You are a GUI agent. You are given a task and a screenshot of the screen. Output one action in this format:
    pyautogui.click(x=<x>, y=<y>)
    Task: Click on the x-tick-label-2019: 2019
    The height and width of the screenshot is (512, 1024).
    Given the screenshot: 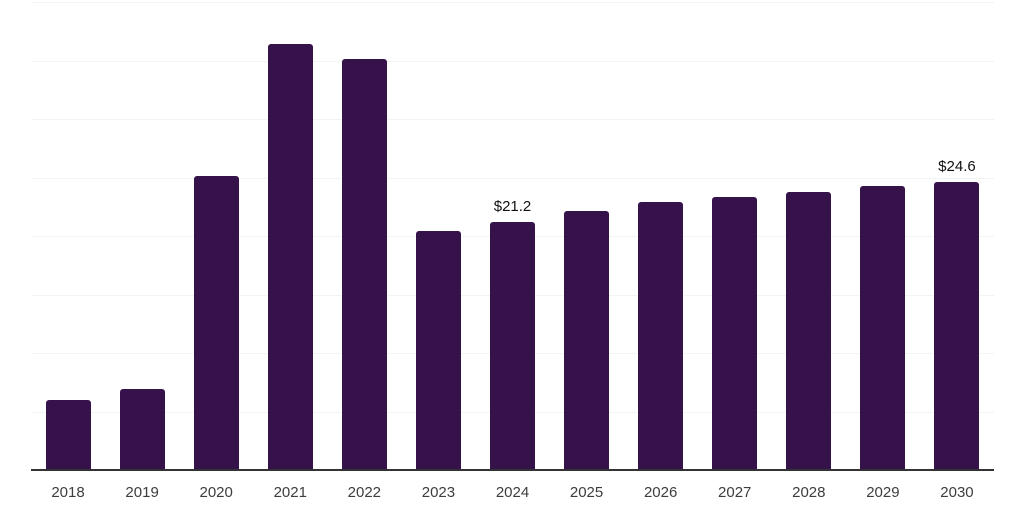 What is the action you would take?
    pyautogui.click(x=142, y=492)
    